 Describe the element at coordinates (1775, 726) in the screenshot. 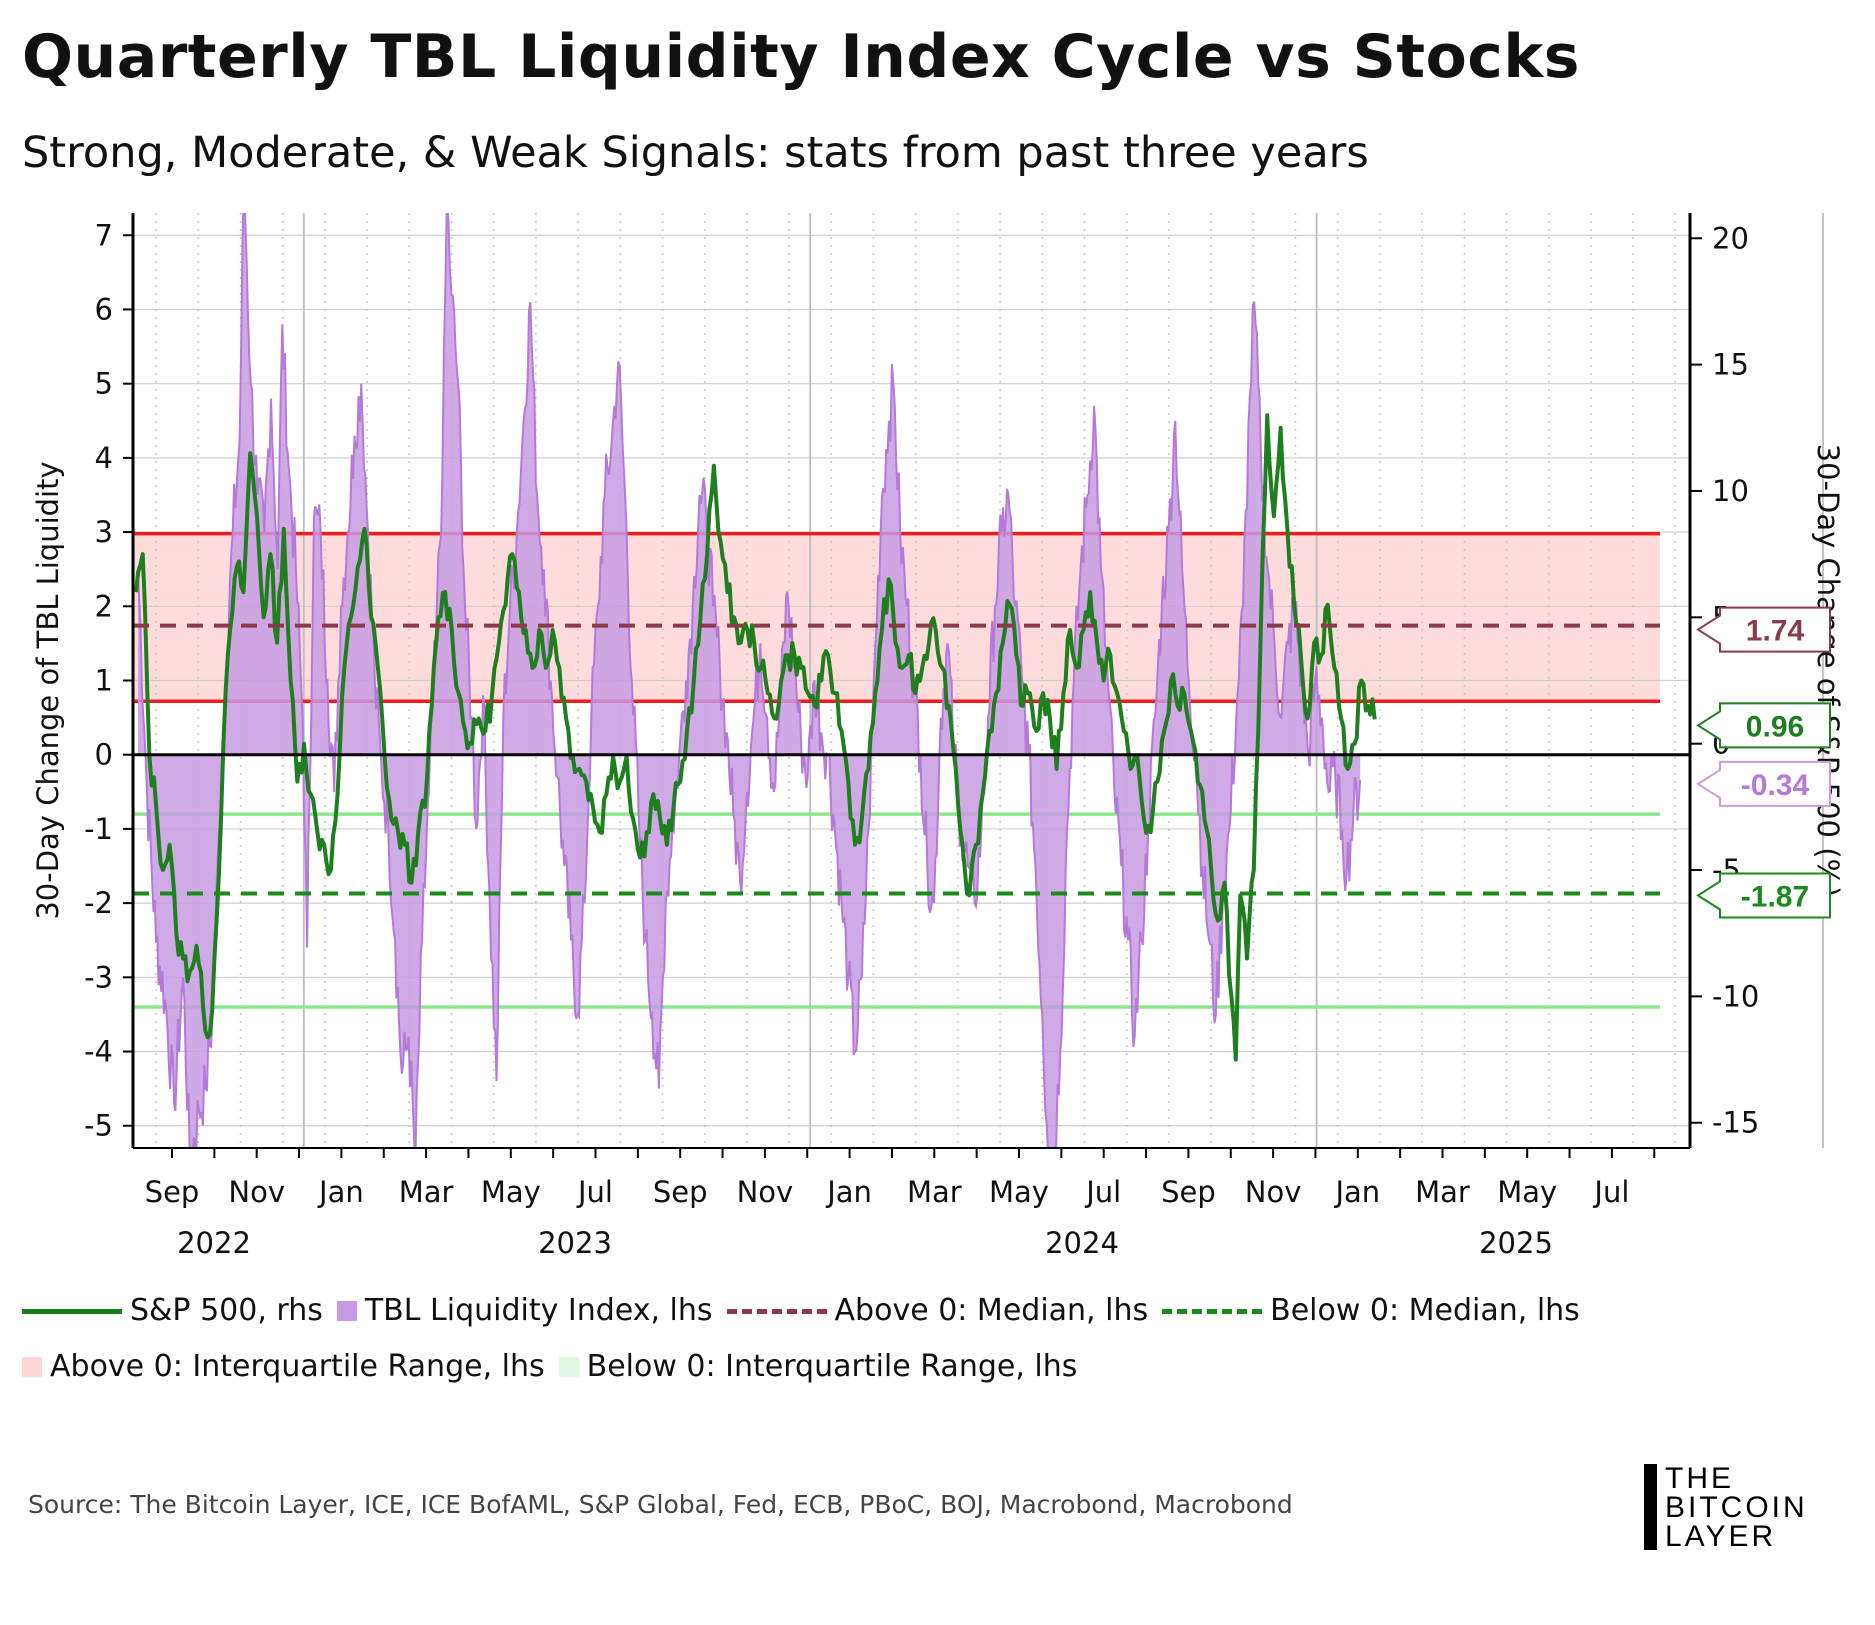

I see `callout-sp500-text: 0.96` at that location.